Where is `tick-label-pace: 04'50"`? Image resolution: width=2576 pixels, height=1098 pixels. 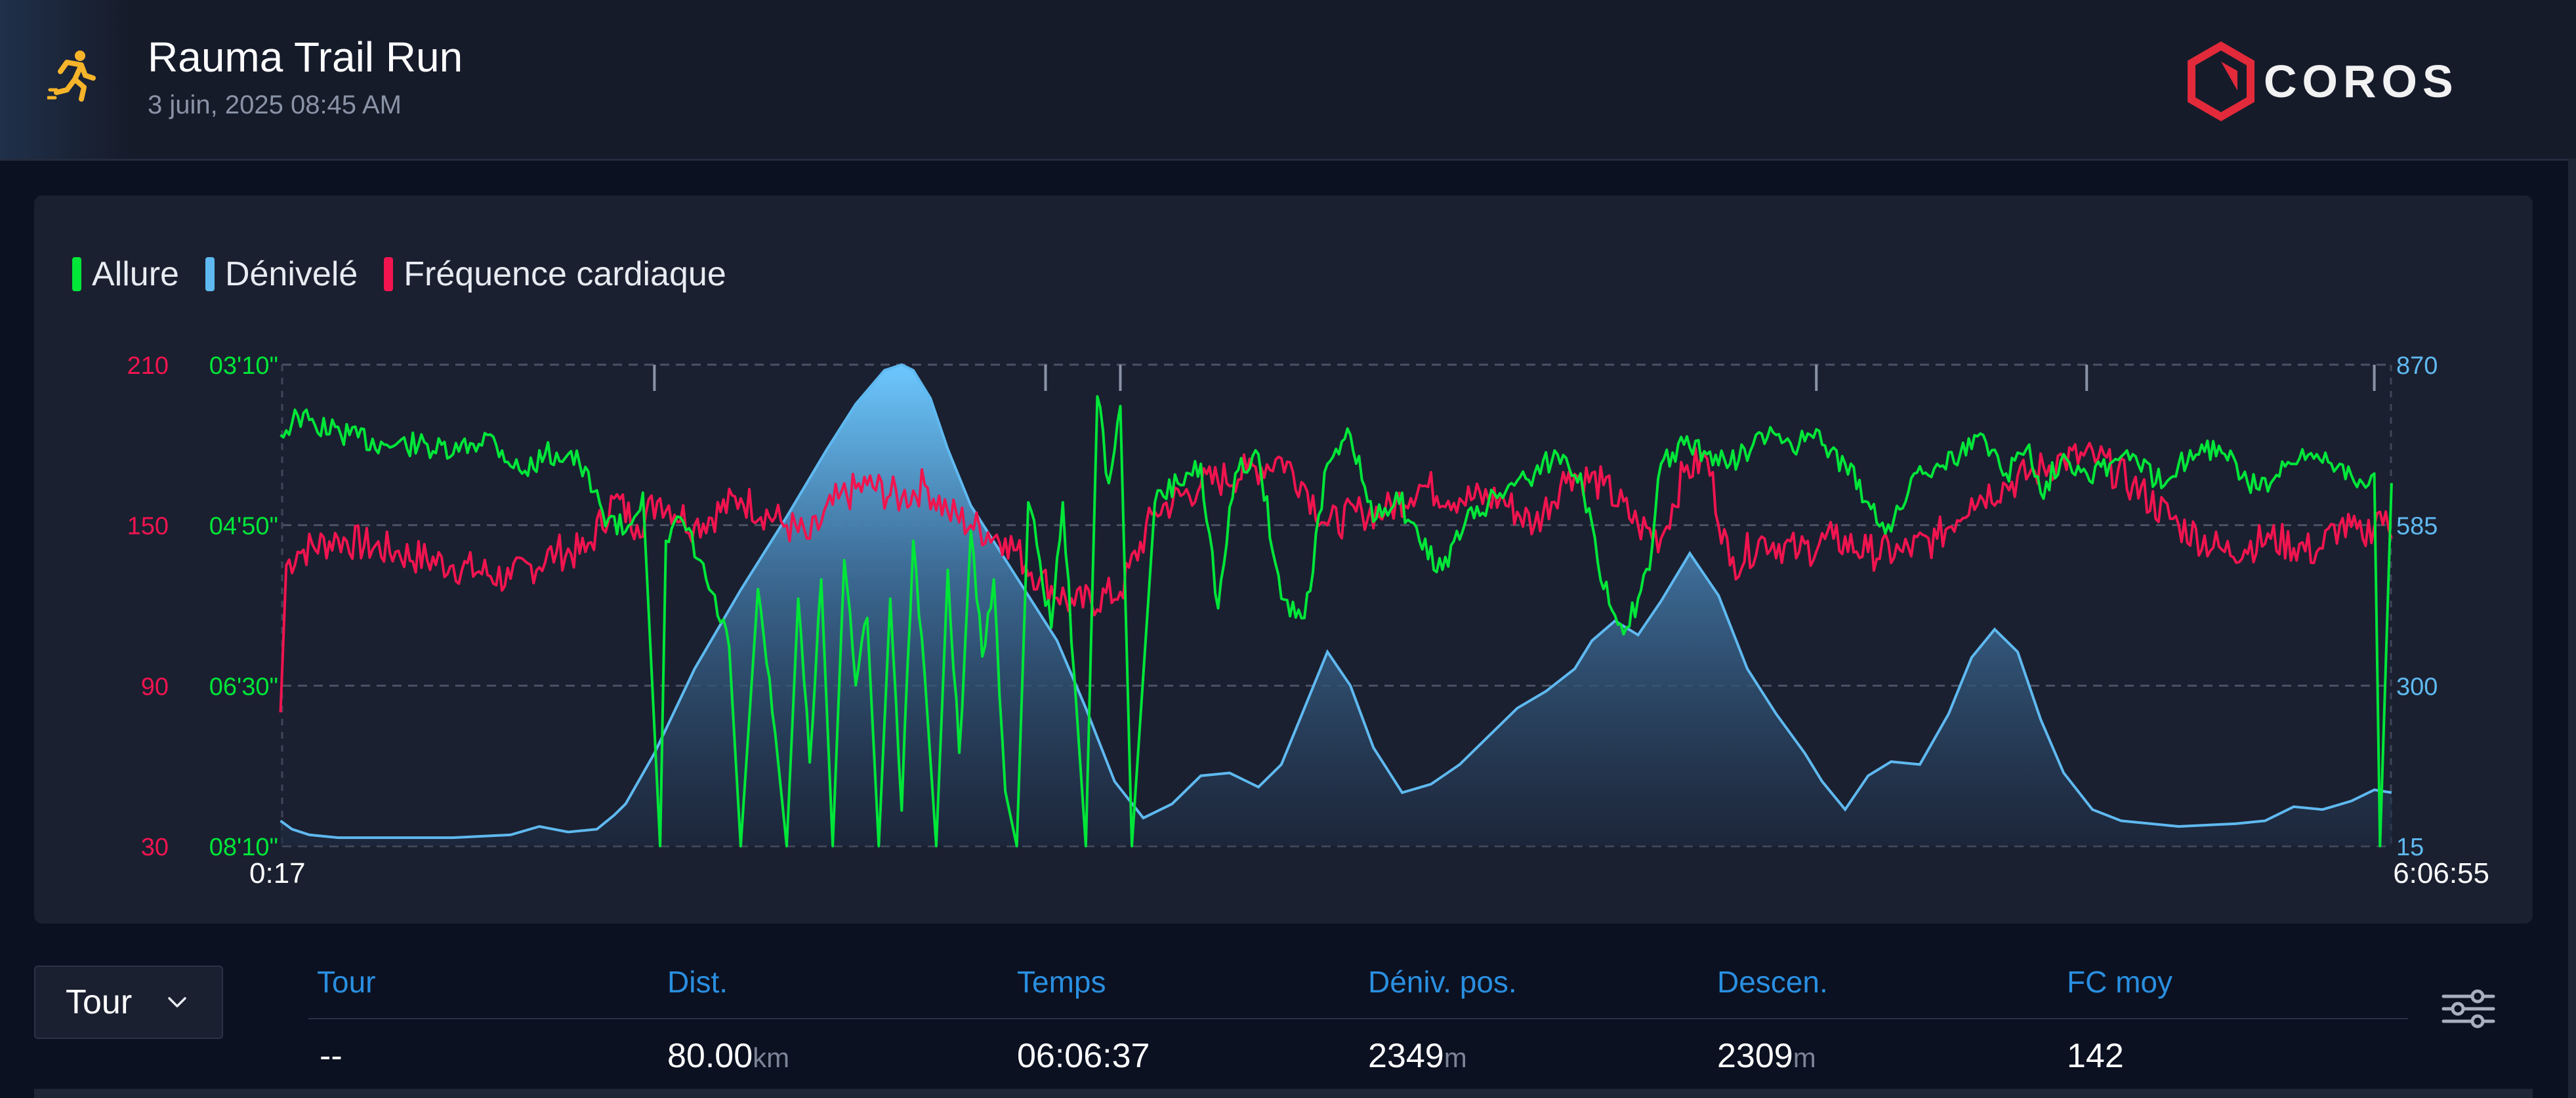 tick-label-pace: 04'50" is located at coordinates (244, 526).